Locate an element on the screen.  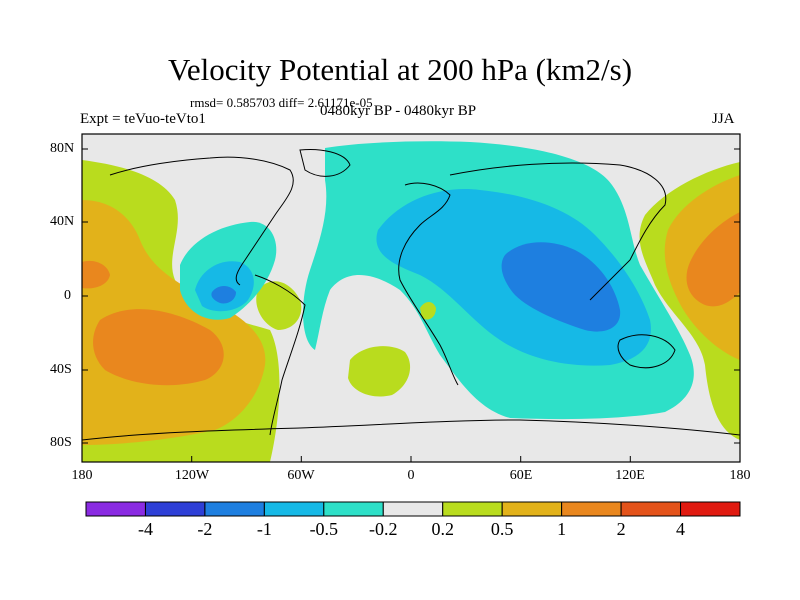
contour-neg-strong-main is located at coordinates (561, 287).